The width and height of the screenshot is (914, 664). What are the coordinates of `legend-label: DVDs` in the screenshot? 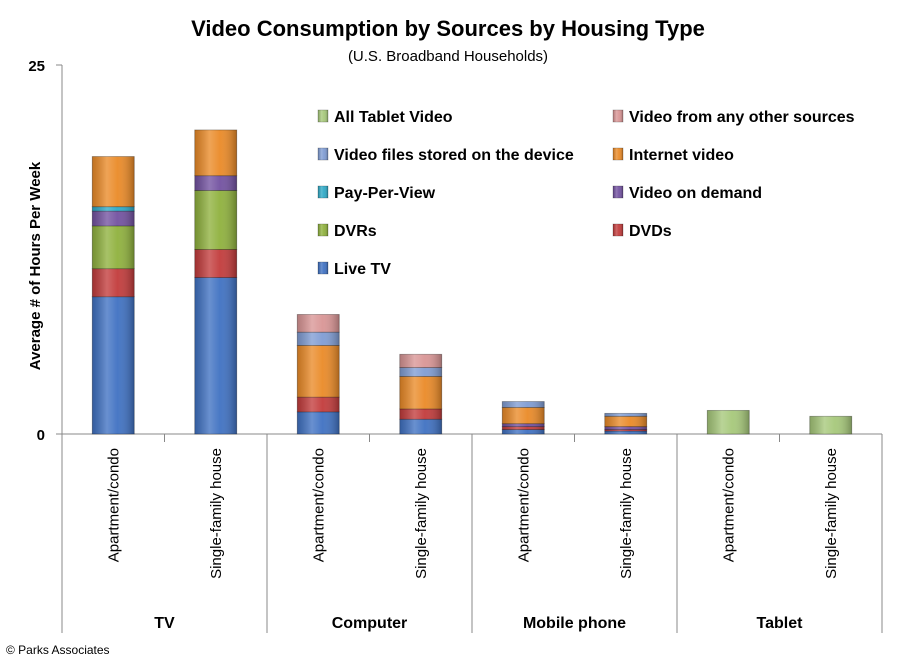 It's located at (650, 231).